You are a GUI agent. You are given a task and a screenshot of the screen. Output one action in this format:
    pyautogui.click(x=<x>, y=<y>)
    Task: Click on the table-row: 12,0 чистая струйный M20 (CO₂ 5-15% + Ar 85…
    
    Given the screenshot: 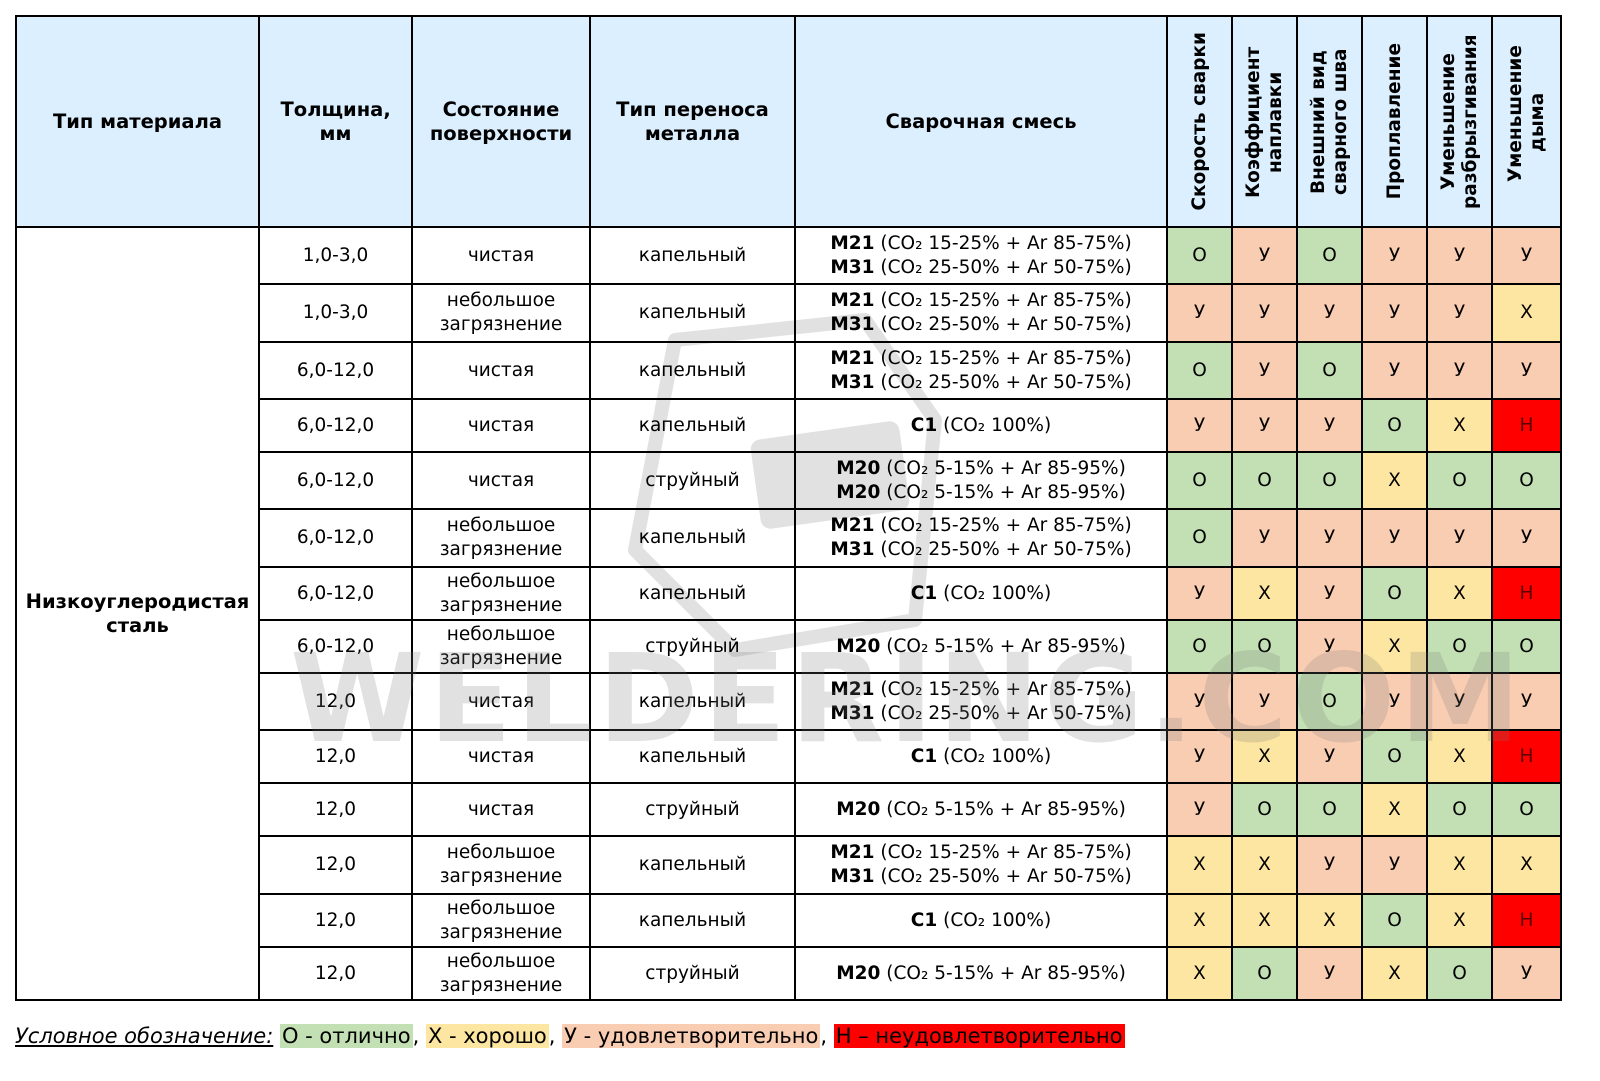 What is the action you would take?
    pyautogui.click(x=789, y=809)
    